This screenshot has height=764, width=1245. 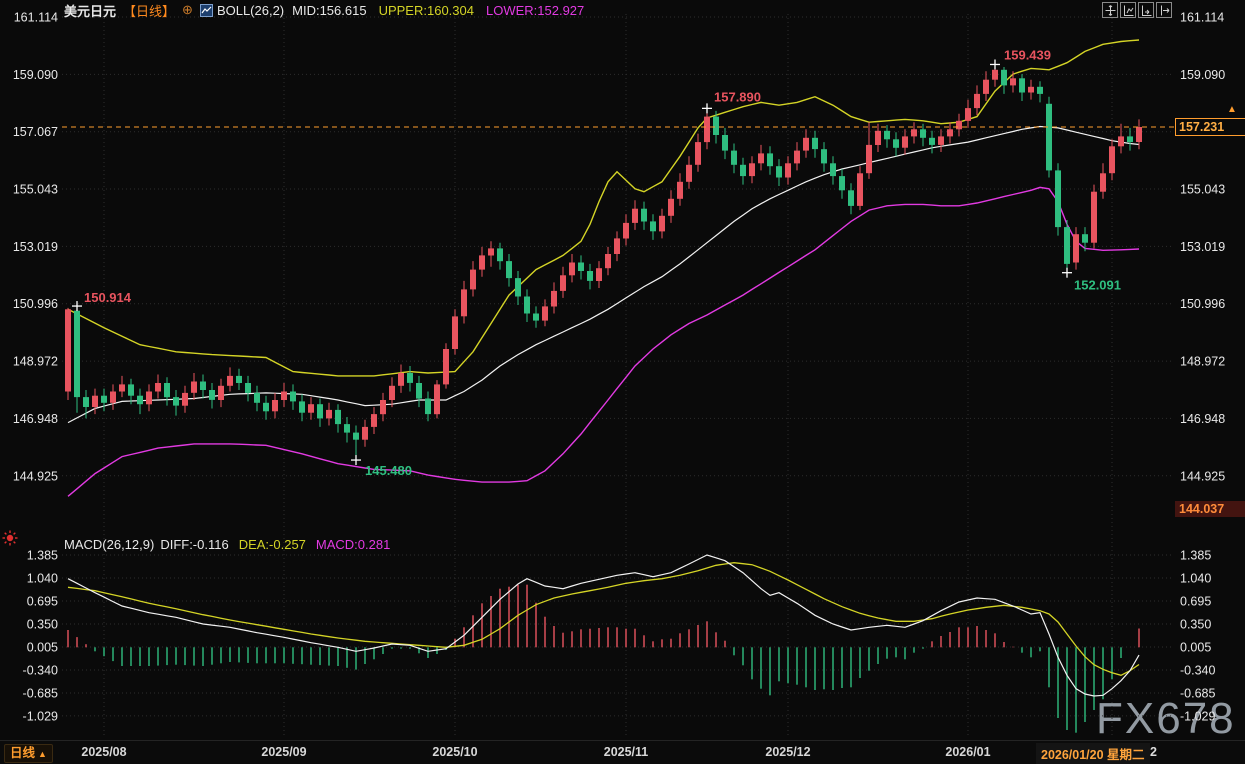 What do you see at coordinates (1164, 10) in the screenshot?
I see `shift-right-icon` at bounding box center [1164, 10].